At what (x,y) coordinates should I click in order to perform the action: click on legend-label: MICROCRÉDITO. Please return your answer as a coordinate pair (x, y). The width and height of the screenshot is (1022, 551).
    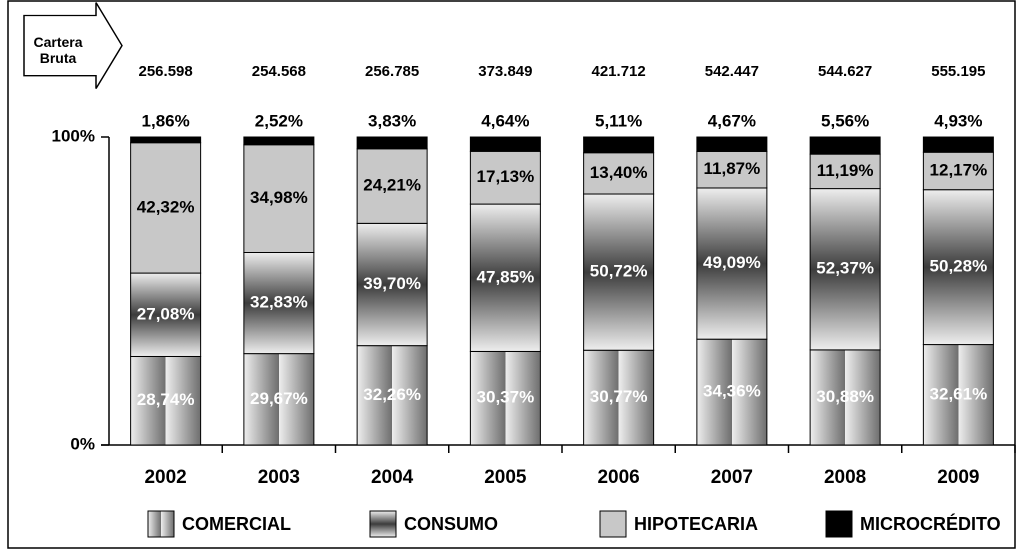
    Looking at the image, I should click on (930, 523).